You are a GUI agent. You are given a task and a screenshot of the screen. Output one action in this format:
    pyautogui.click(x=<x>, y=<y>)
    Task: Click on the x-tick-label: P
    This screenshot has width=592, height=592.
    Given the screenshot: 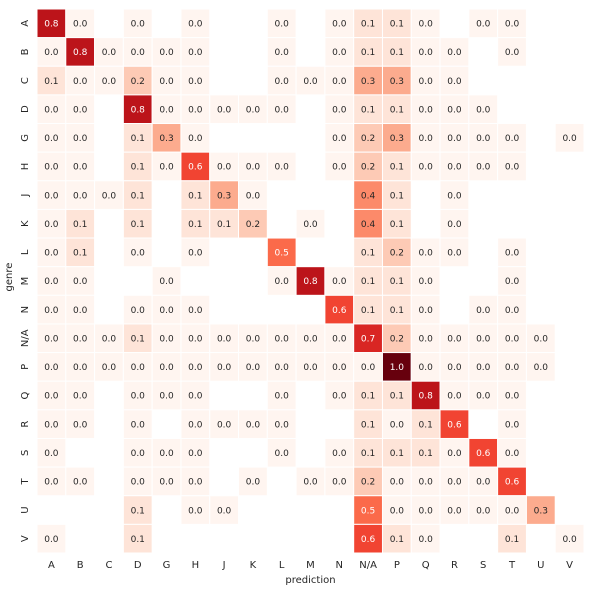 What is the action you would take?
    pyautogui.click(x=397, y=565)
    